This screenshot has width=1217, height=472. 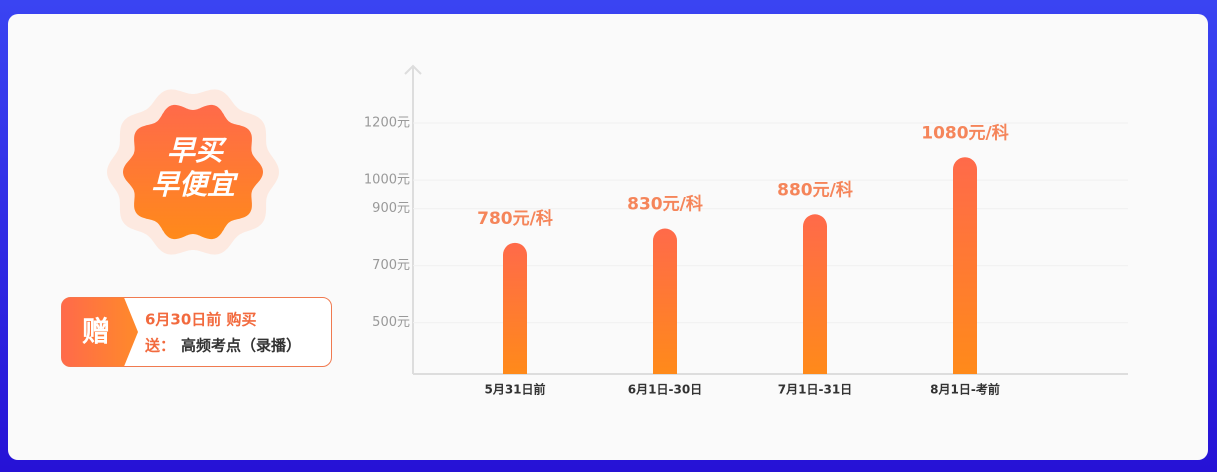 What do you see at coordinates (965, 132) in the screenshot?
I see `value-label: 1080元/科` at bounding box center [965, 132].